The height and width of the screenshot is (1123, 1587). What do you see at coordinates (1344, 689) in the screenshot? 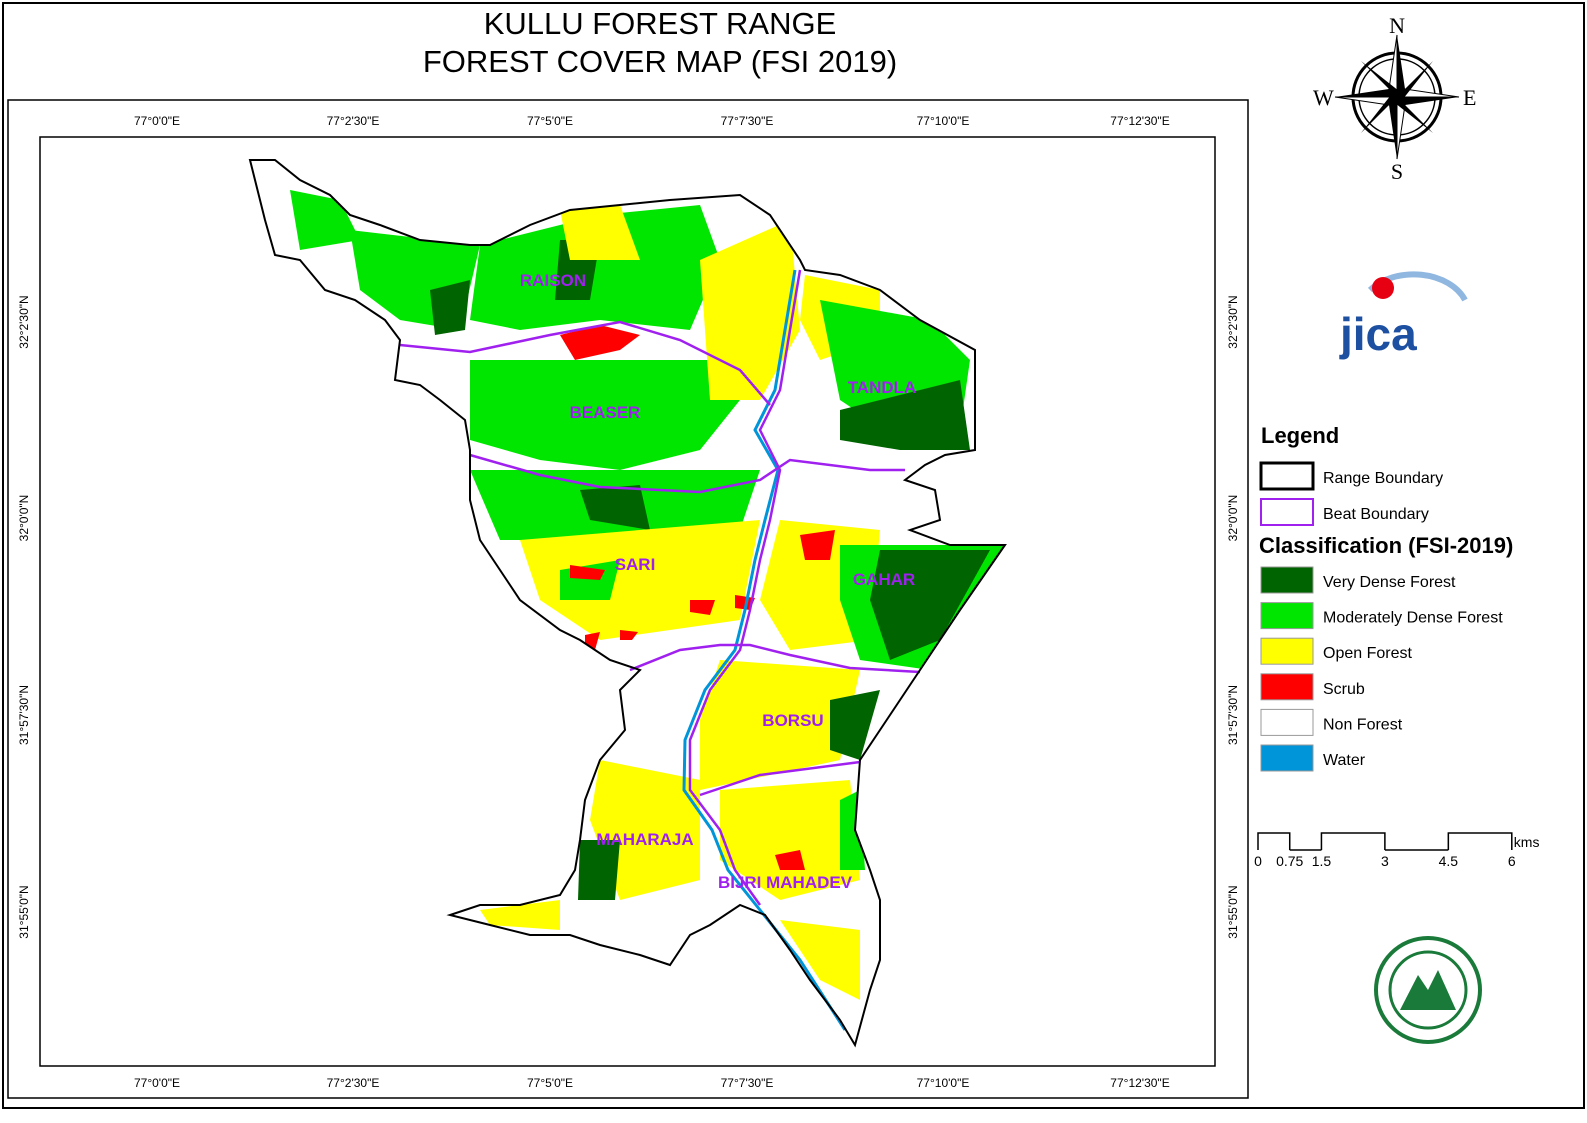
I see `legend-label: Scrub` at bounding box center [1344, 689].